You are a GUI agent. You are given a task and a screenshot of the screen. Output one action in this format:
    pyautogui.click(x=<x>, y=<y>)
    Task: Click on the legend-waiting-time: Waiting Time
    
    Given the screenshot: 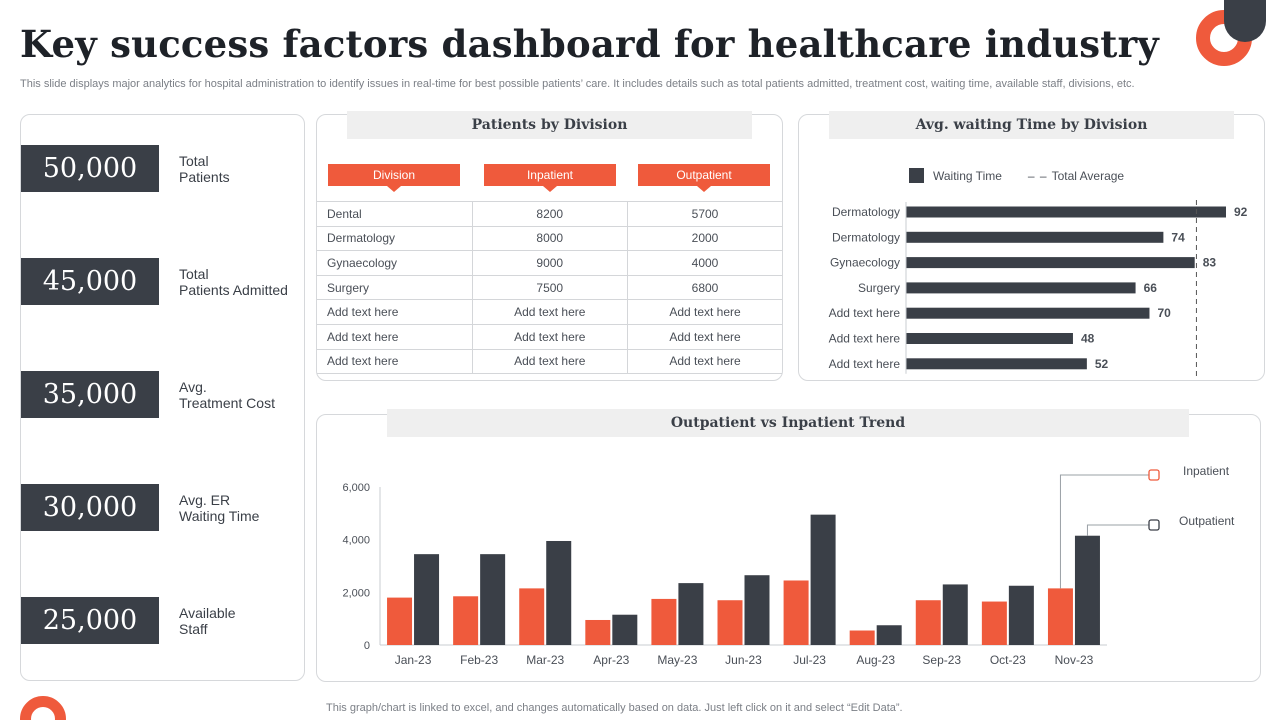 What is the action you would take?
    pyautogui.click(x=967, y=175)
    